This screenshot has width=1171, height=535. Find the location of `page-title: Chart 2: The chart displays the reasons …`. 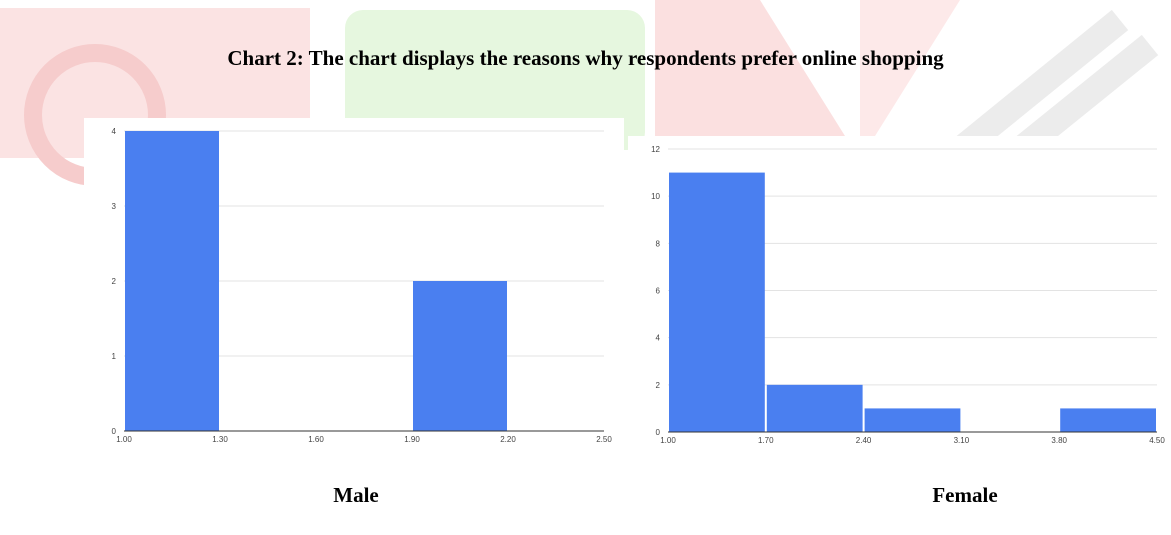

page-title: Chart 2: The chart displays the reasons … is located at coordinates (585, 58).